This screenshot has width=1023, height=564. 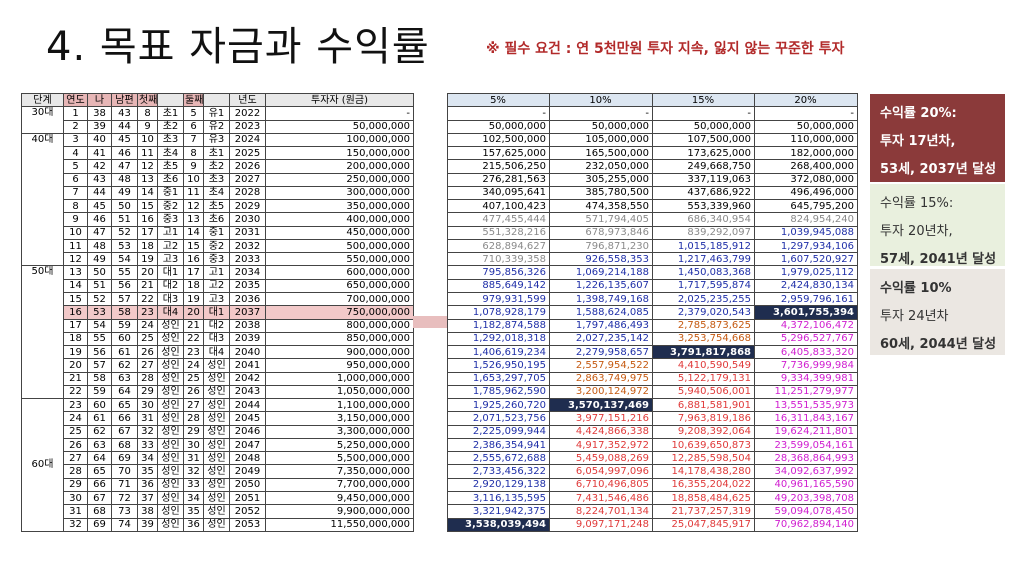 I want to click on table-row: 11 48 53 18 고2 15 중2 2032 500,000,000, so click(x=218, y=246).